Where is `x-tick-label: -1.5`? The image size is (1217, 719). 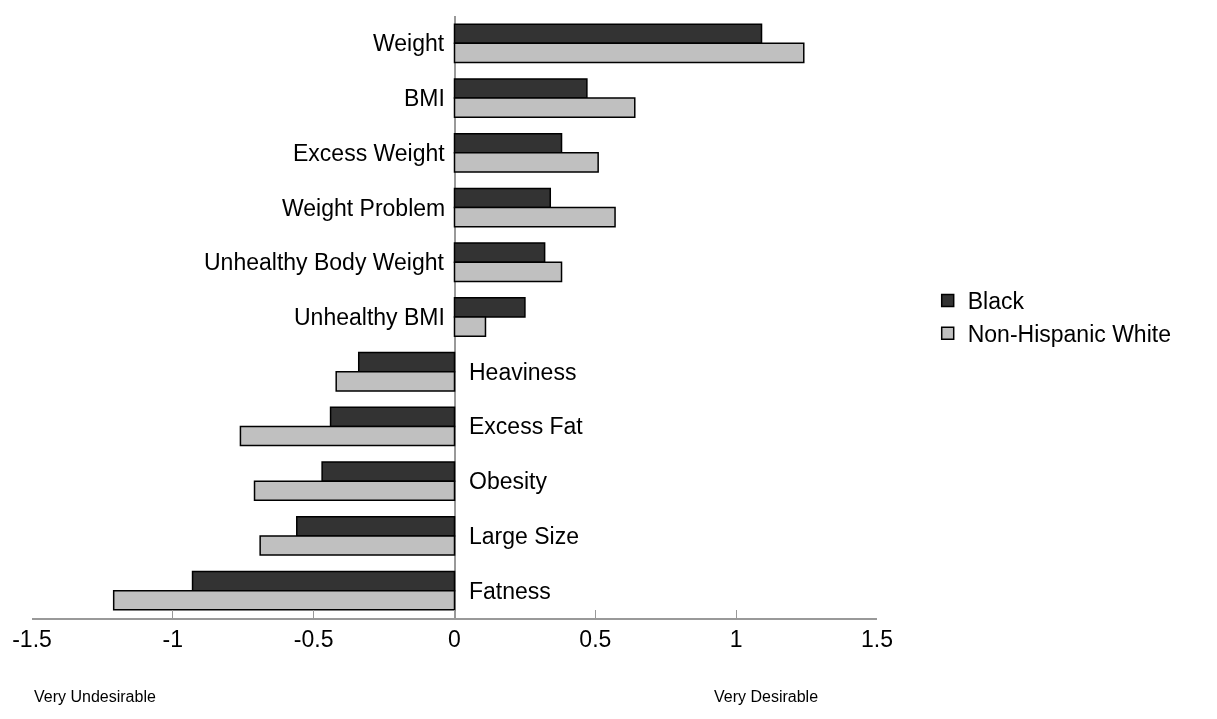
x-tick-label: -1.5 is located at coordinates (32, 639).